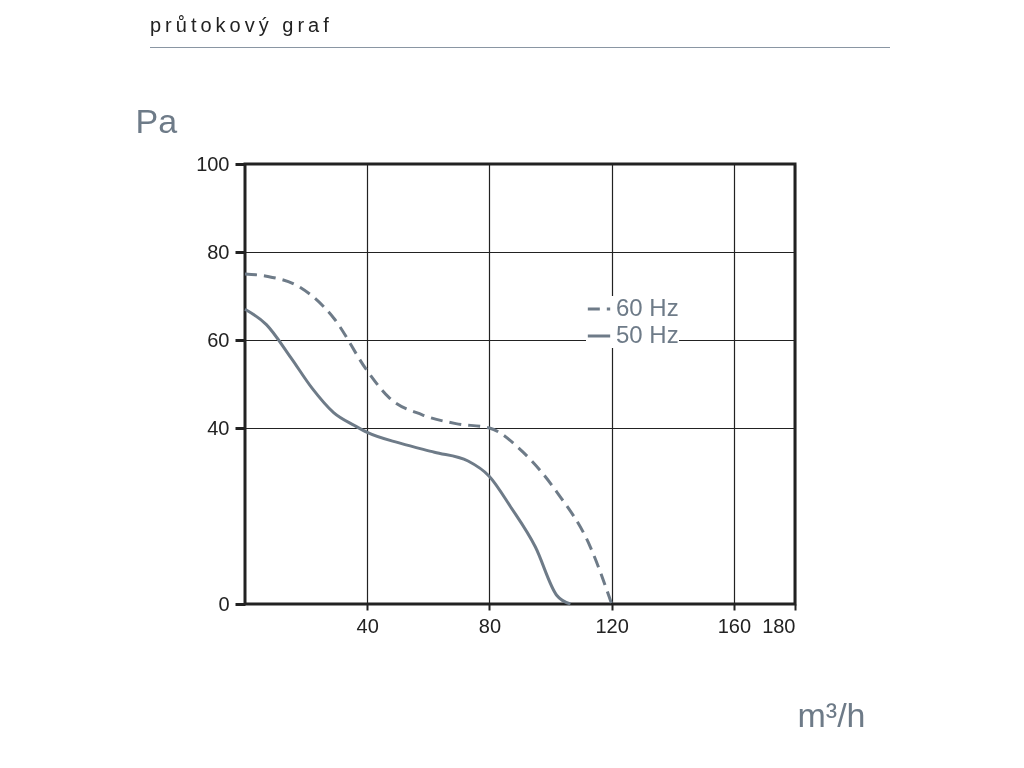 The width and height of the screenshot is (1024, 768). Describe the element at coordinates (224, 603) in the screenshot. I see `y-tick-label: 0` at that location.